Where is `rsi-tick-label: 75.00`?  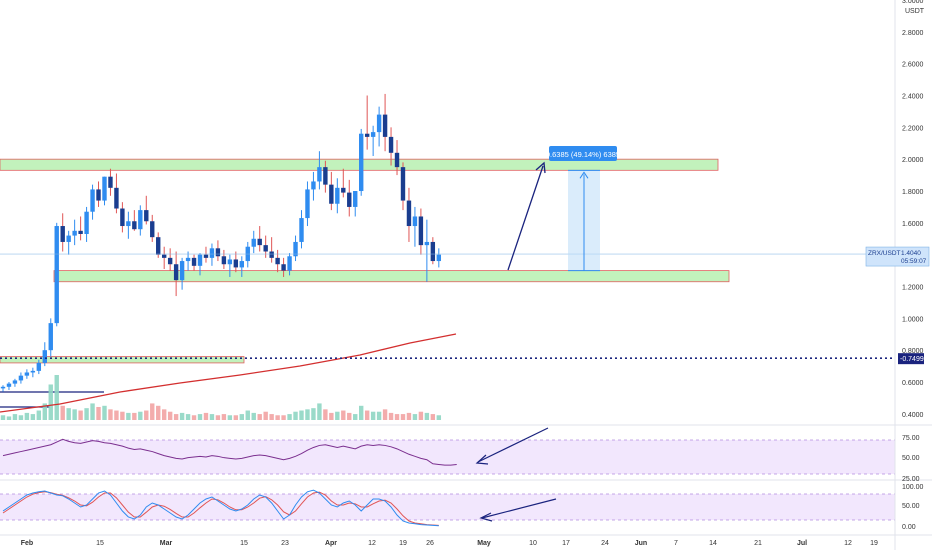 rsi-tick-label: 75.00 is located at coordinates (911, 438).